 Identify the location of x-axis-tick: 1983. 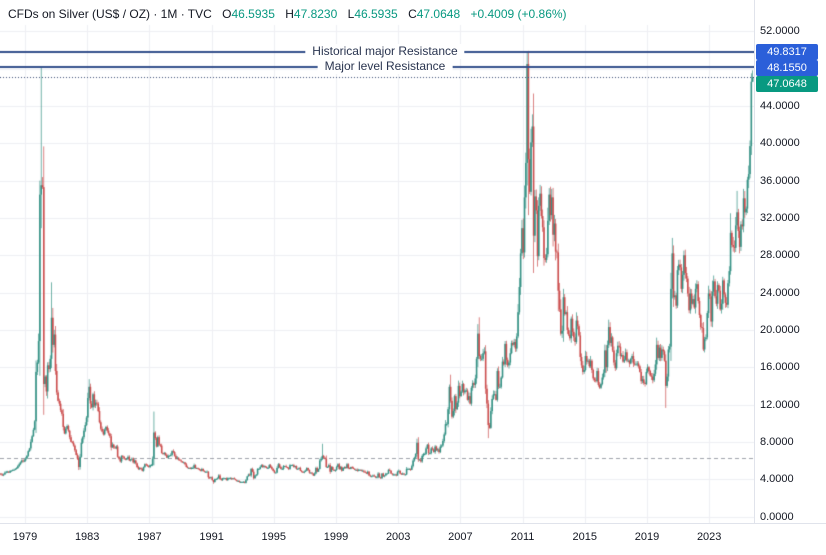
(87, 537).